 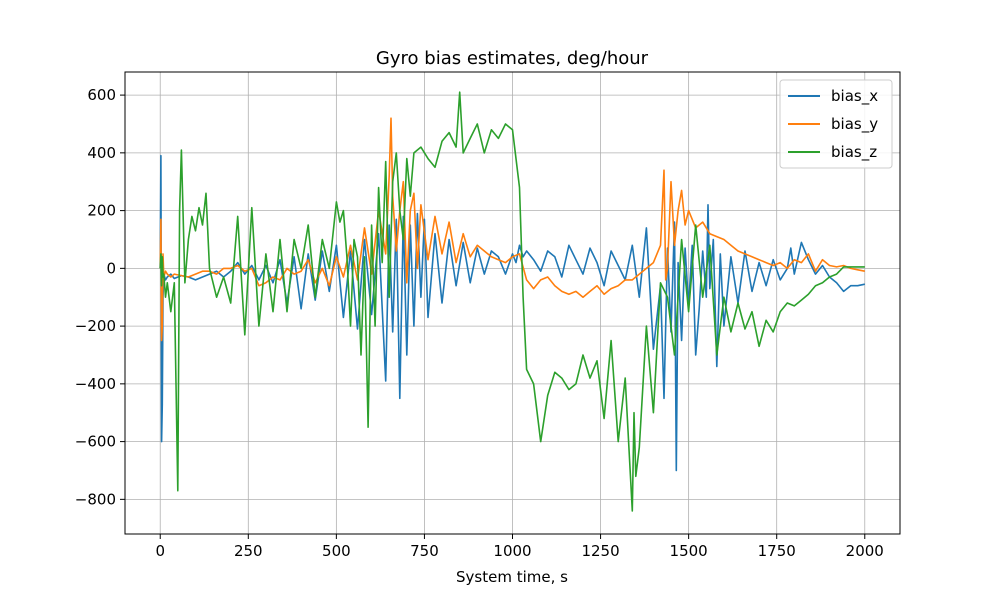 I want to click on legend: bias_x bias_y bias_z, so click(x=836, y=124).